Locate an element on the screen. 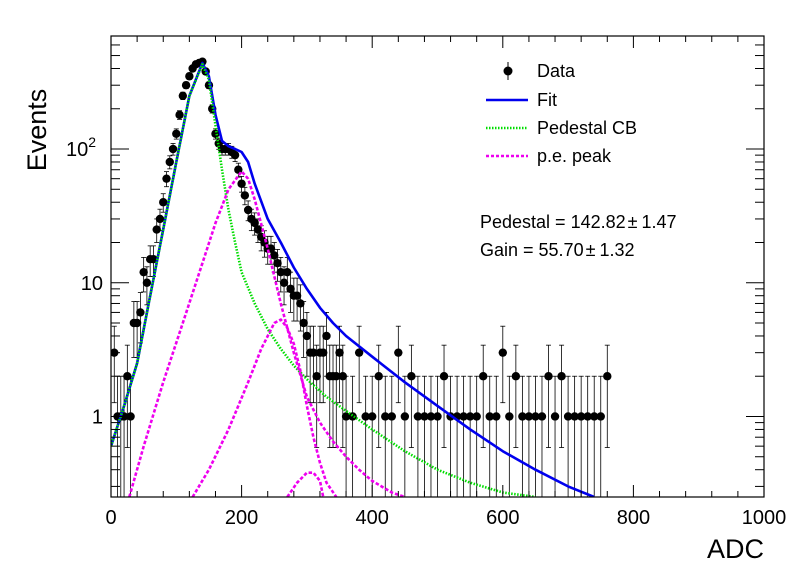  x-tick-label: 1000 is located at coordinates (764, 518).